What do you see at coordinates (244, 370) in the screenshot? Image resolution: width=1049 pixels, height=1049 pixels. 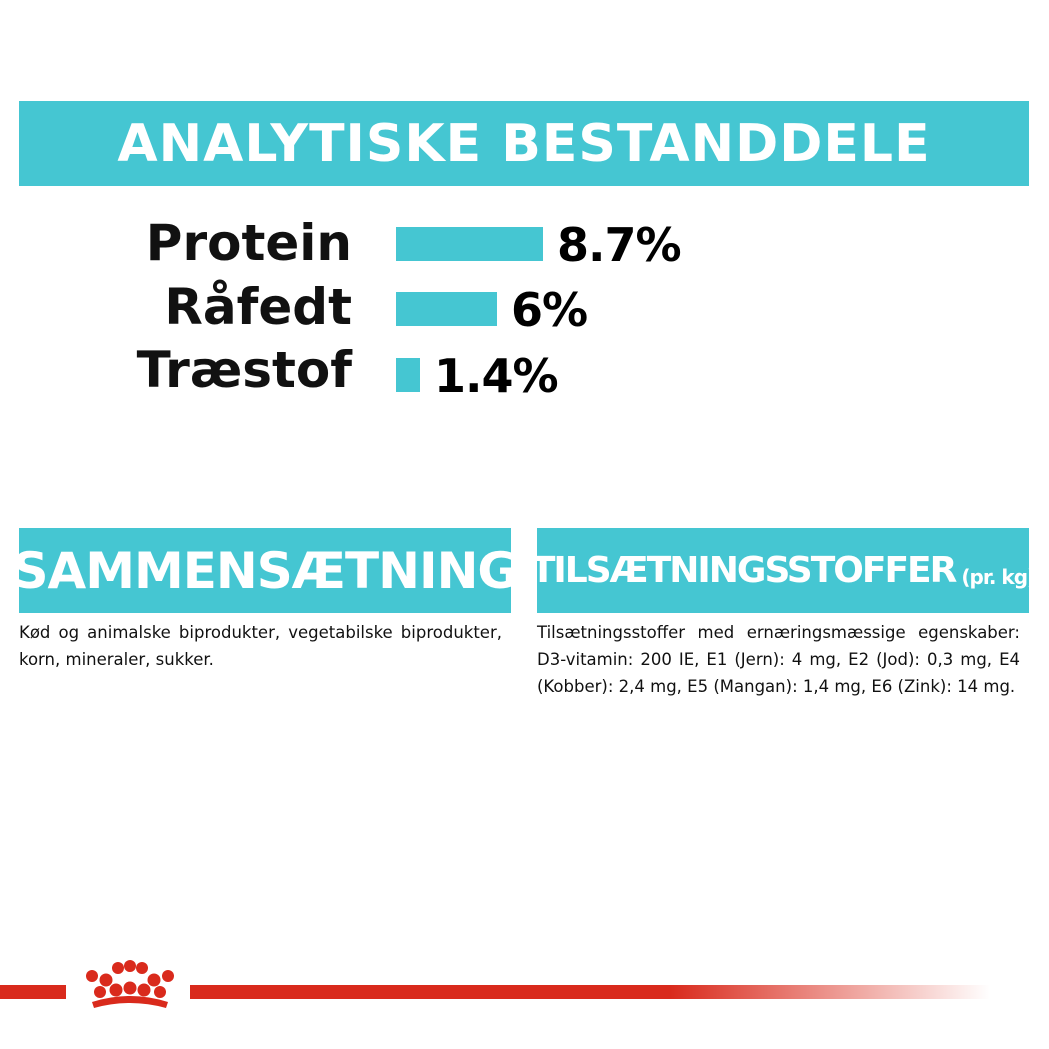 I see `nutrient-label-fiber: Træstof` at bounding box center [244, 370].